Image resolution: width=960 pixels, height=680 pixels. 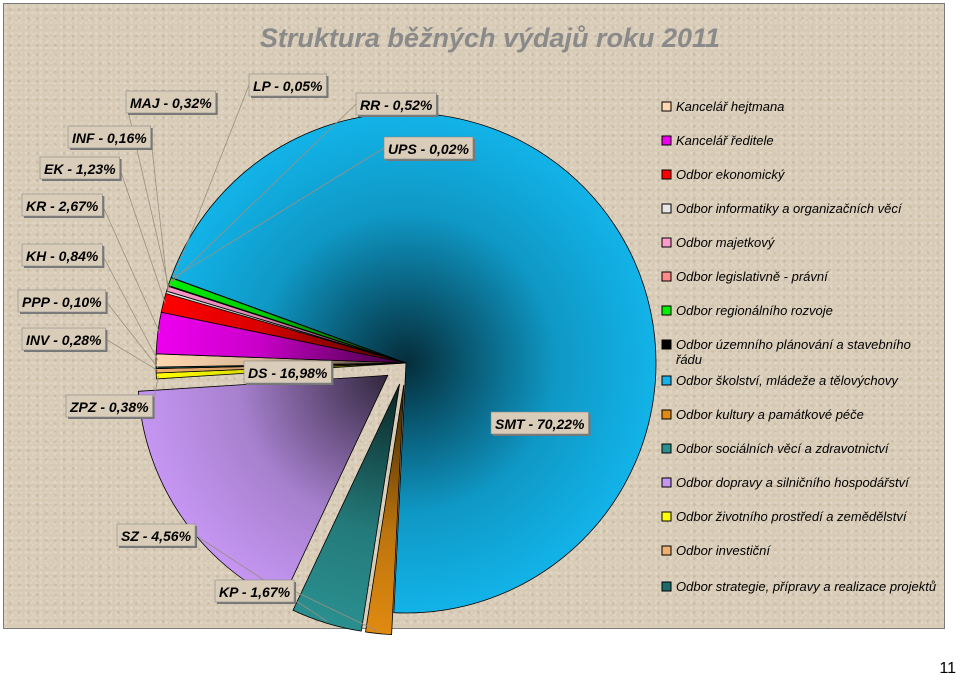 I want to click on slice-label-zpz: ZPZ - 0,38%, so click(x=109, y=407).